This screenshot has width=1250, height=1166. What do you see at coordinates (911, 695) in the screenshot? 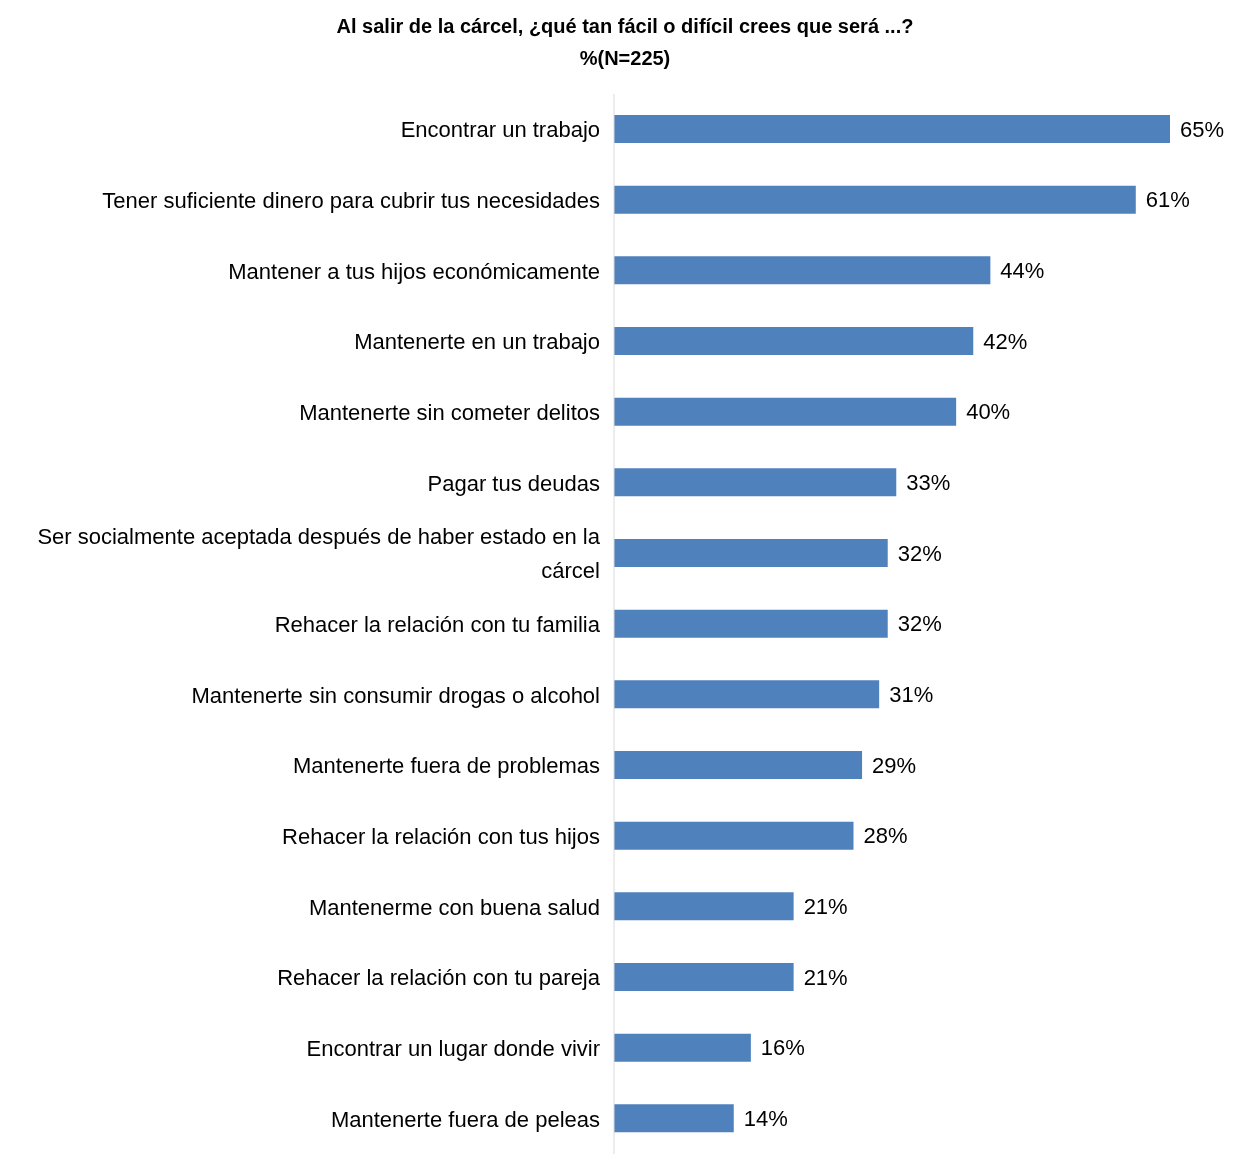
I see `data-label: 31%` at bounding box center [911, 695].